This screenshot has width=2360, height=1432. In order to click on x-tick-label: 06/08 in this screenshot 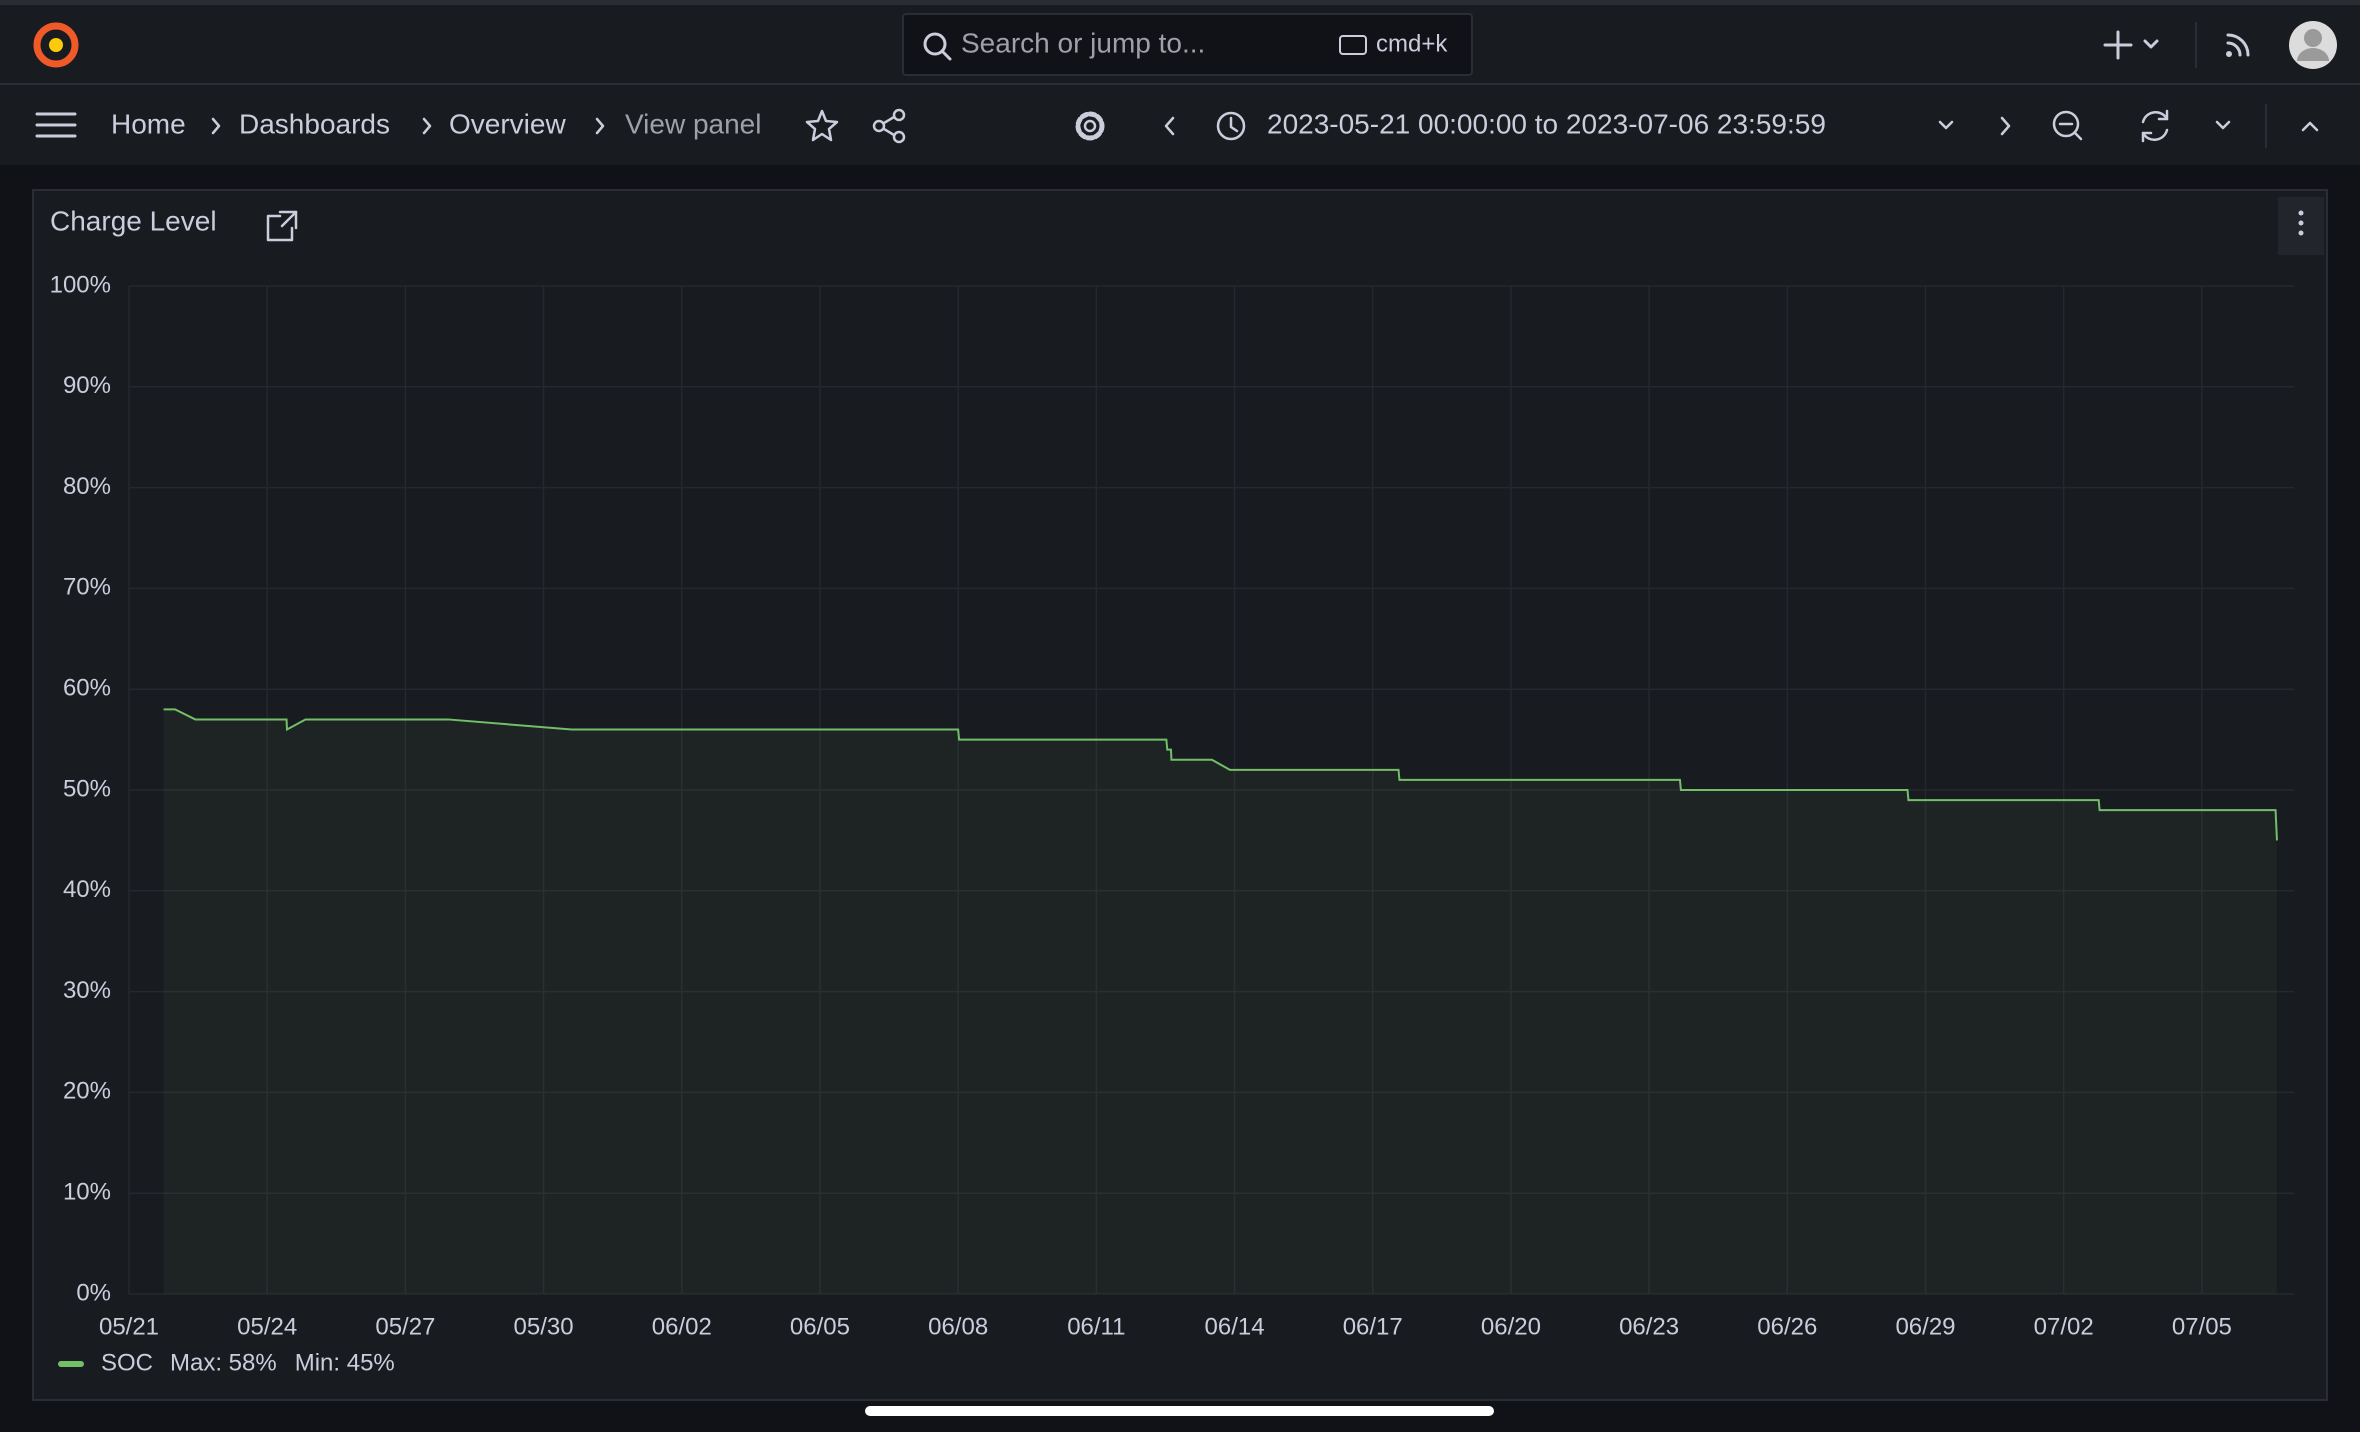, I will do `click(958, 1326)`.